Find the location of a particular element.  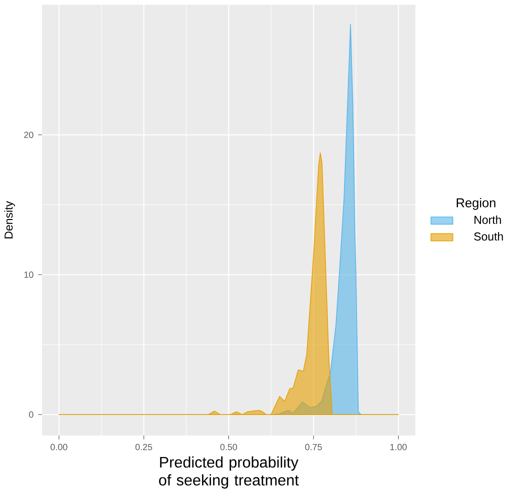

x-tick-label: 0.25 is located at coordinates (143, 447).